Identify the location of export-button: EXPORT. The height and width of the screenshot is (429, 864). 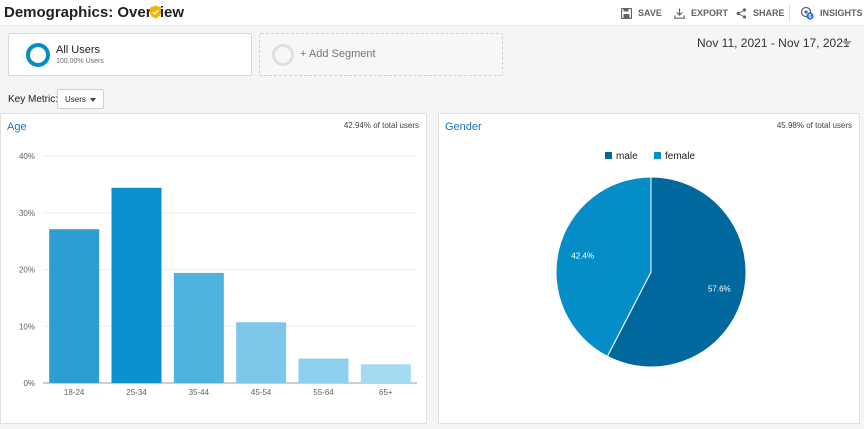
(701, 13).